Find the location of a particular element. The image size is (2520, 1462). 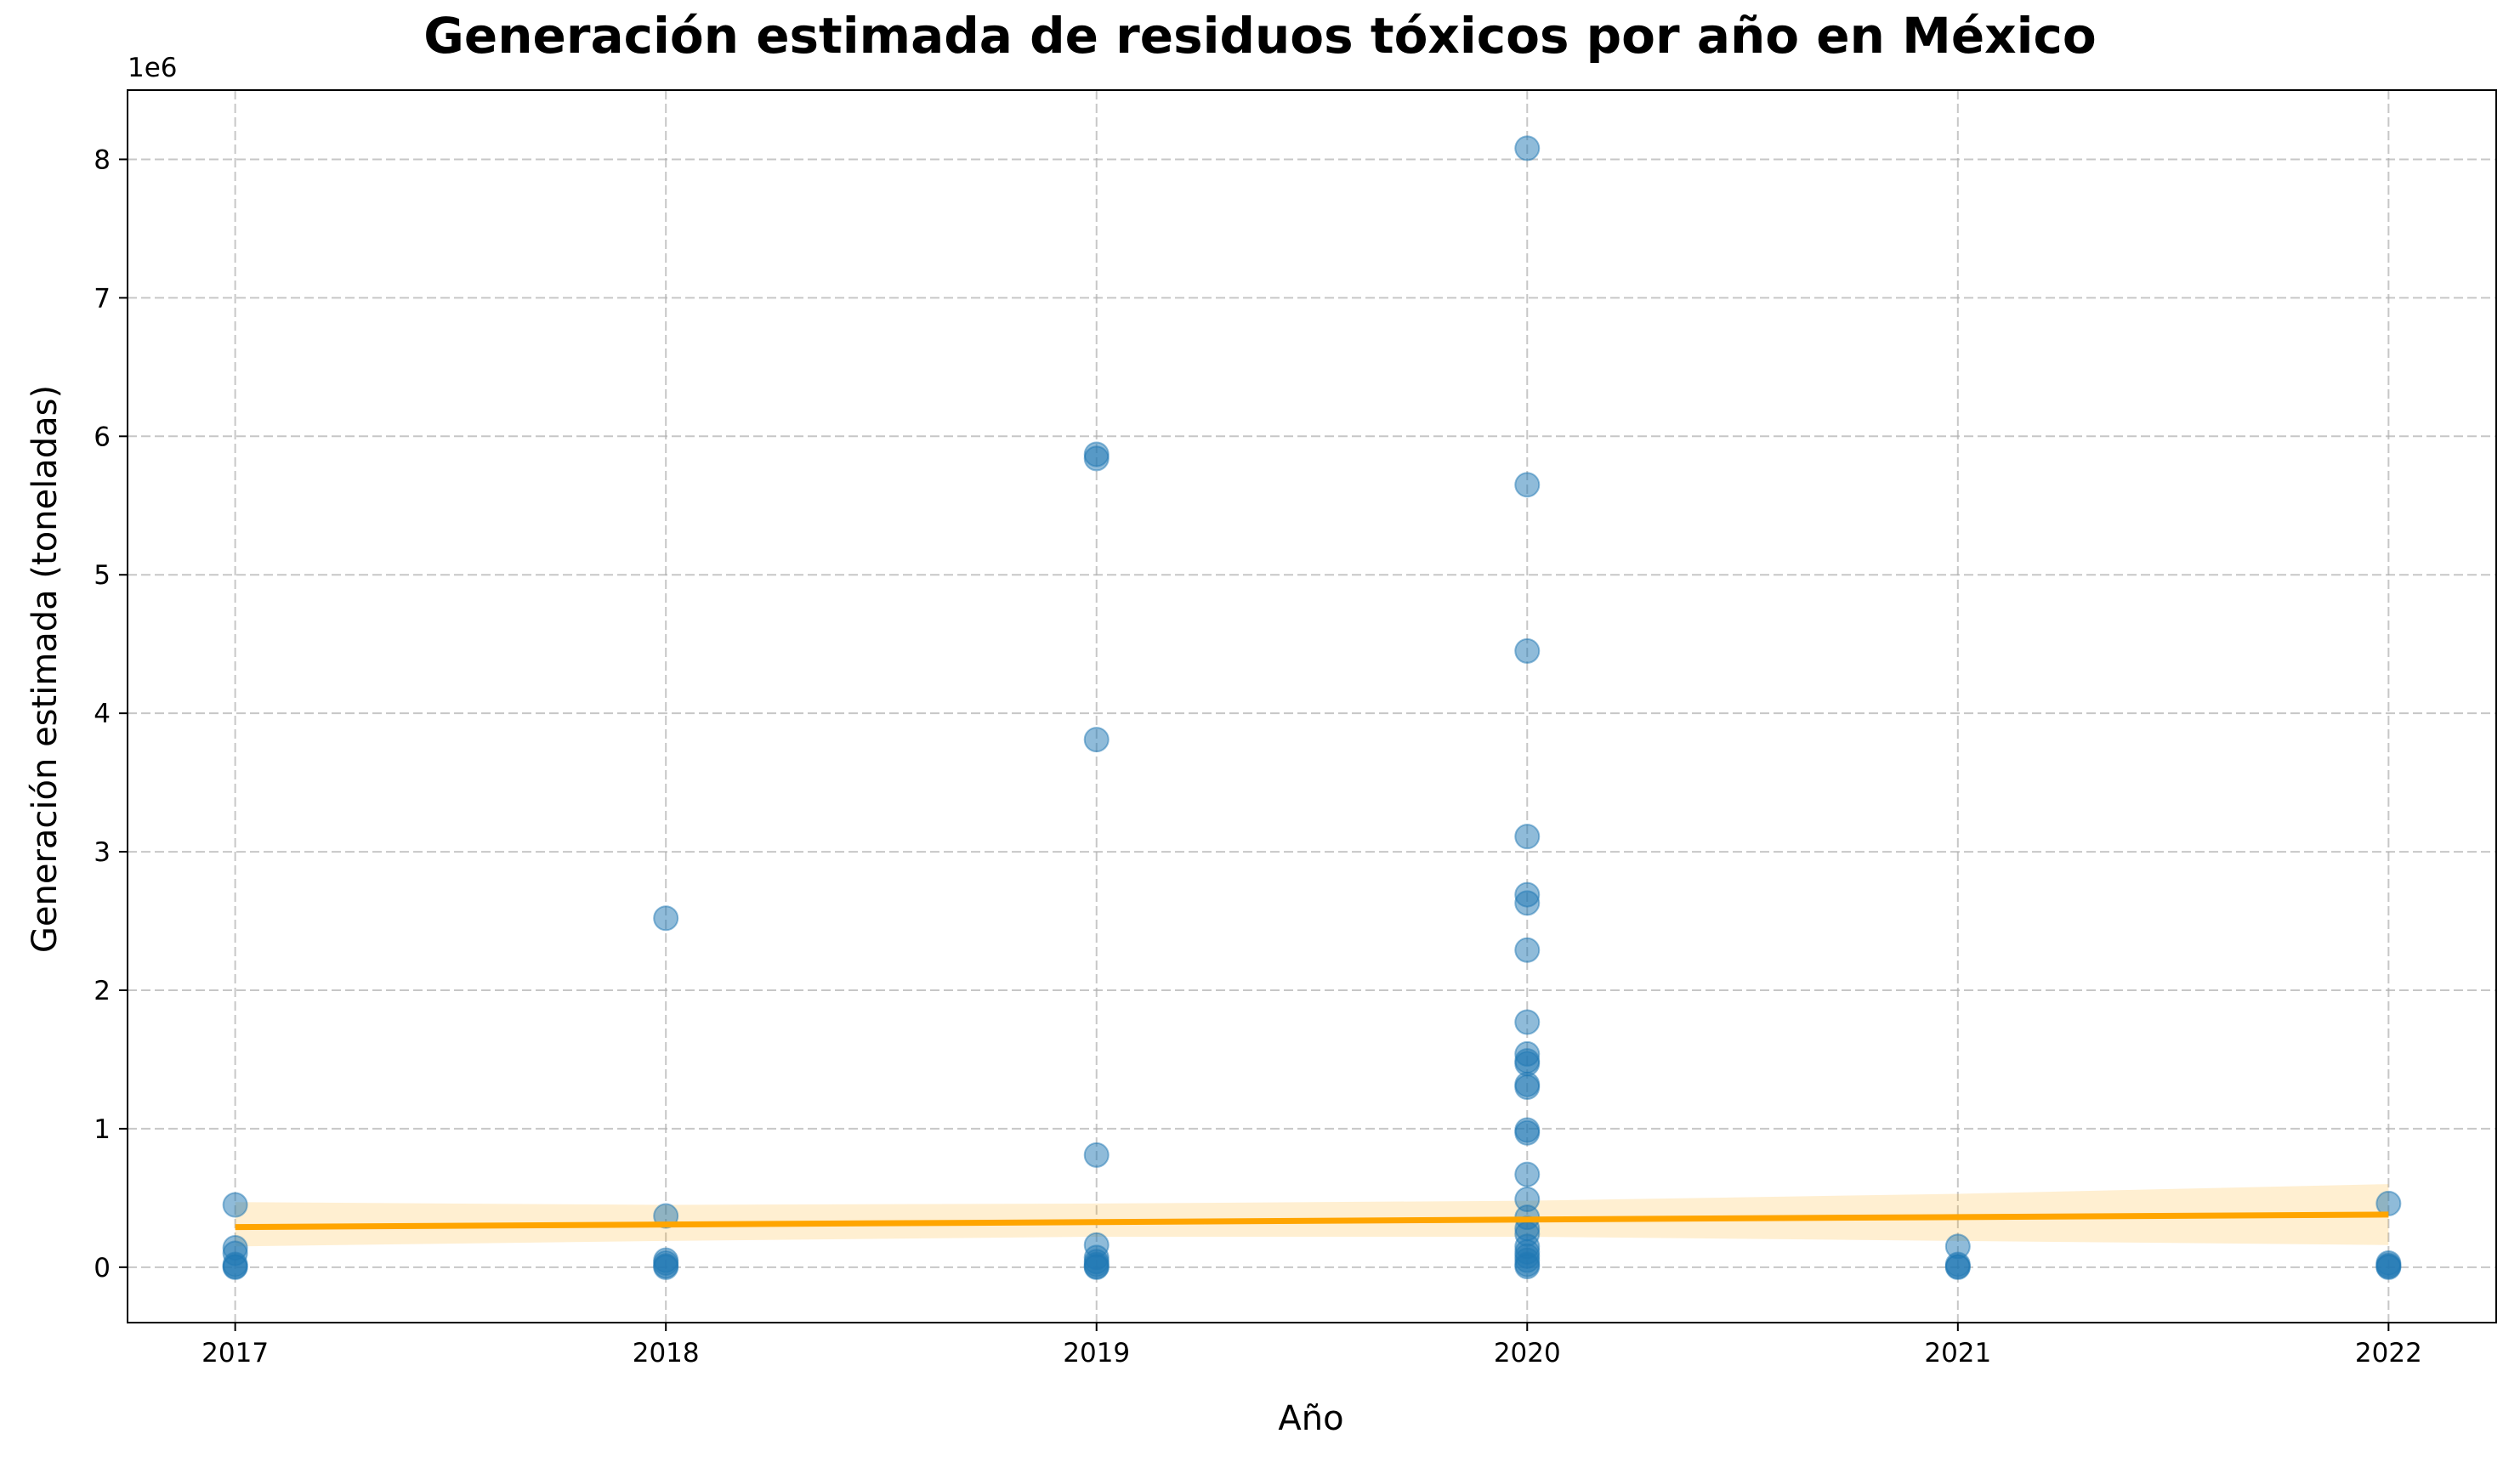

y-tick-label: 3 is located at coordinates (102, 852).